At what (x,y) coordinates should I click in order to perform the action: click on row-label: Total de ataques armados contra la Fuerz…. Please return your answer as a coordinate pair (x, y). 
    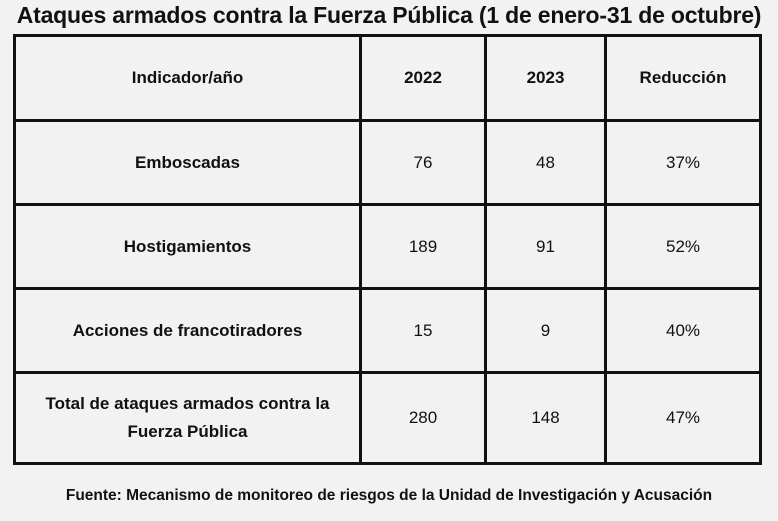
    Looking at the image, I should click on (187, 418).